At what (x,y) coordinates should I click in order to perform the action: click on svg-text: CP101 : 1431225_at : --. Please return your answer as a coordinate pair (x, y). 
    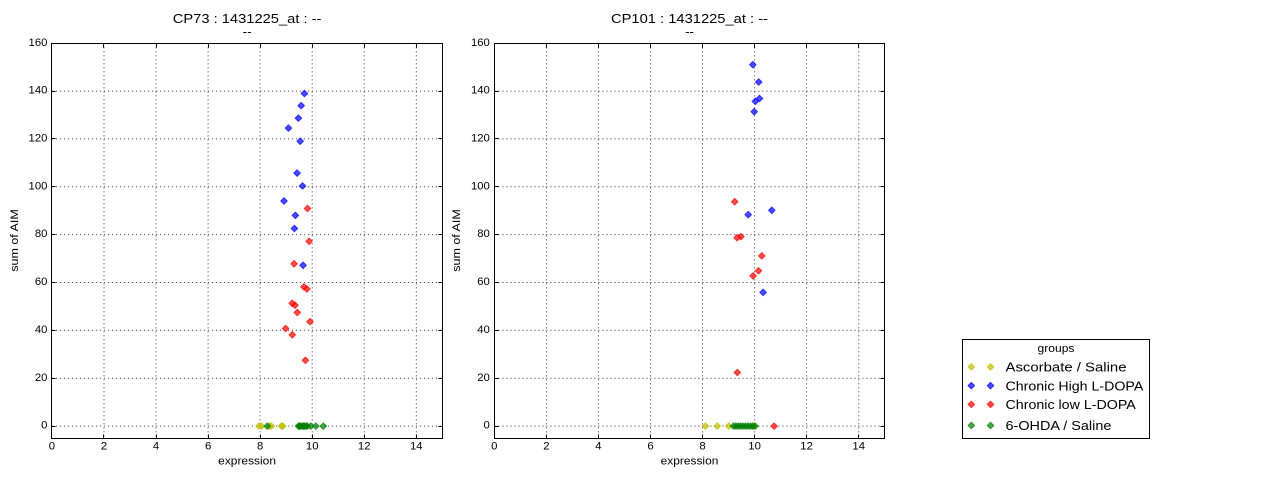
    Looking at the image, I should click on (689, 18).